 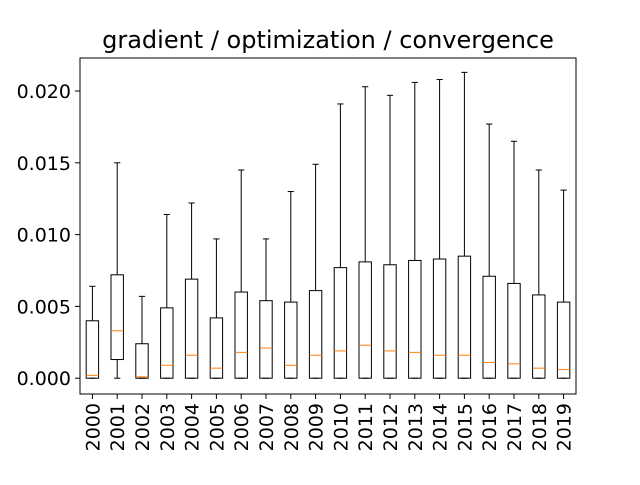 I want to click on x-tick-label: 2002, so click(x=143, y=427).